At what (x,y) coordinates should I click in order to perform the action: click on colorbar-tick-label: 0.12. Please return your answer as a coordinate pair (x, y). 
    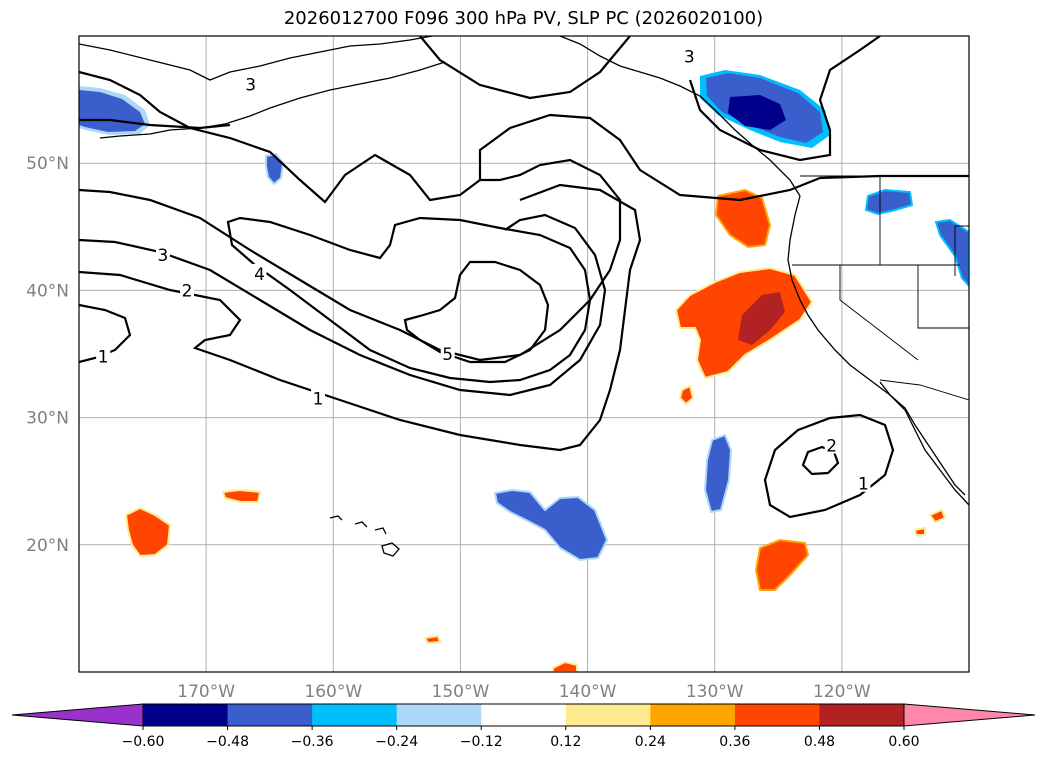
    Looking at the image, I should click on (565, 742).